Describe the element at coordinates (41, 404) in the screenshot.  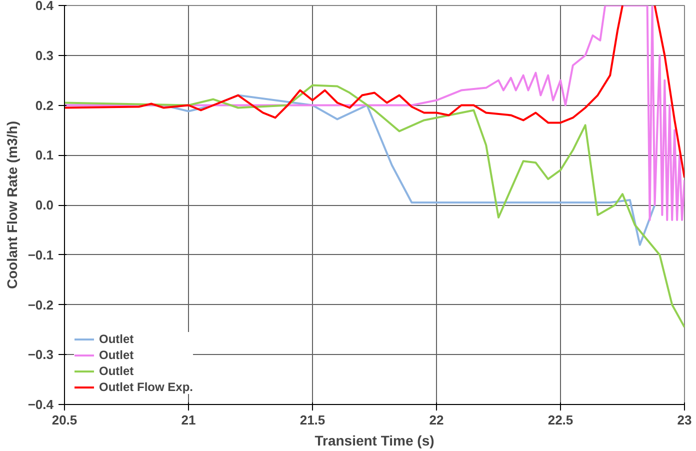
I see `y-tick-label: −0.4` at that location.